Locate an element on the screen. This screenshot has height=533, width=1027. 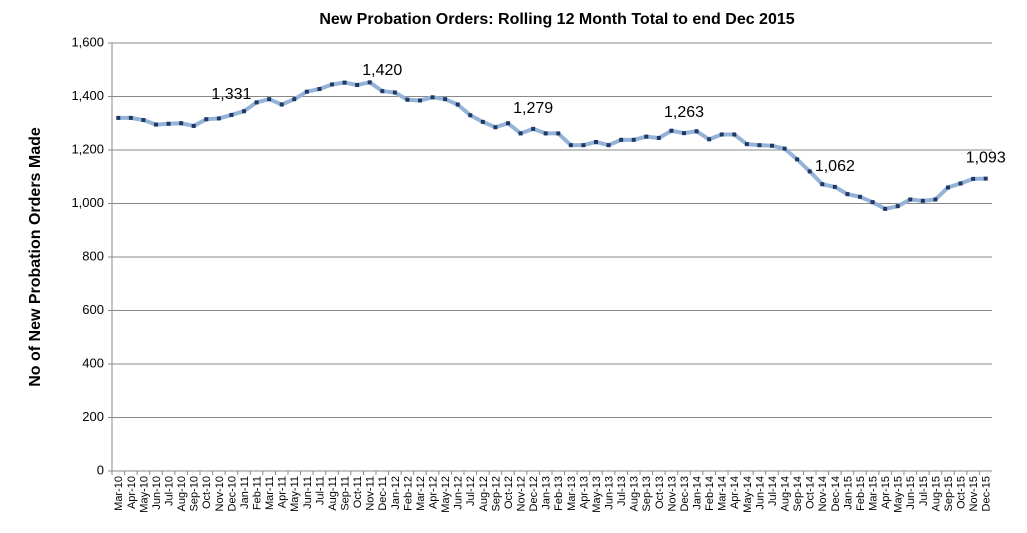
data-label: 1,093 is located at coordinates (986, 158).